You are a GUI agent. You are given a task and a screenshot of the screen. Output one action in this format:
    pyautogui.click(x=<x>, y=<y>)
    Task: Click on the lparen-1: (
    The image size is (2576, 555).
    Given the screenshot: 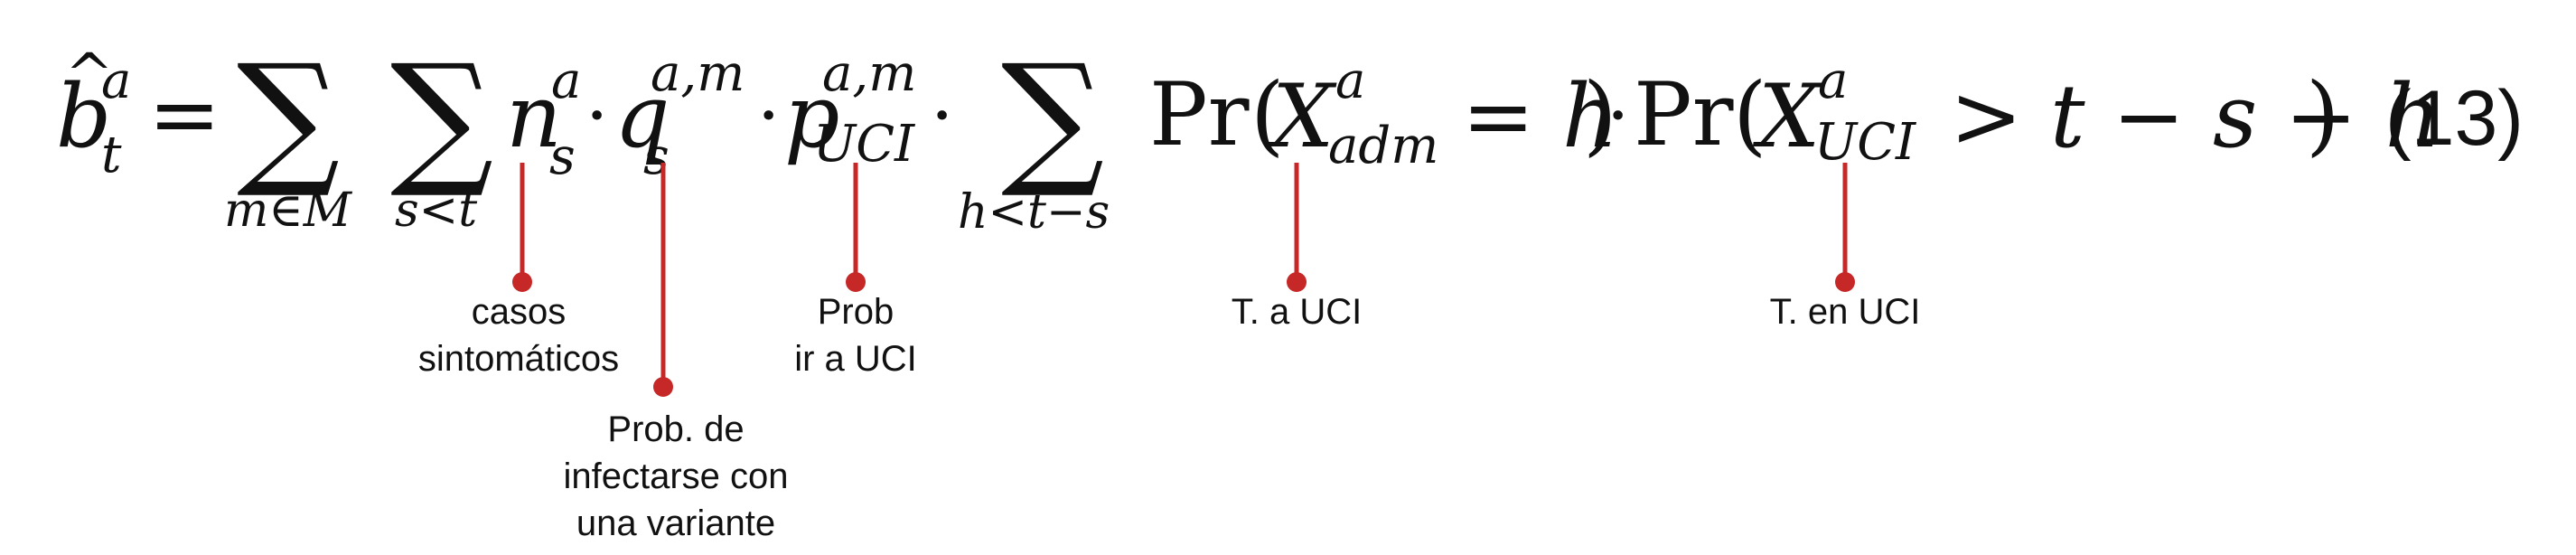 What is the action you would take?
    pyautogui.click(x=1267, y=114)
    